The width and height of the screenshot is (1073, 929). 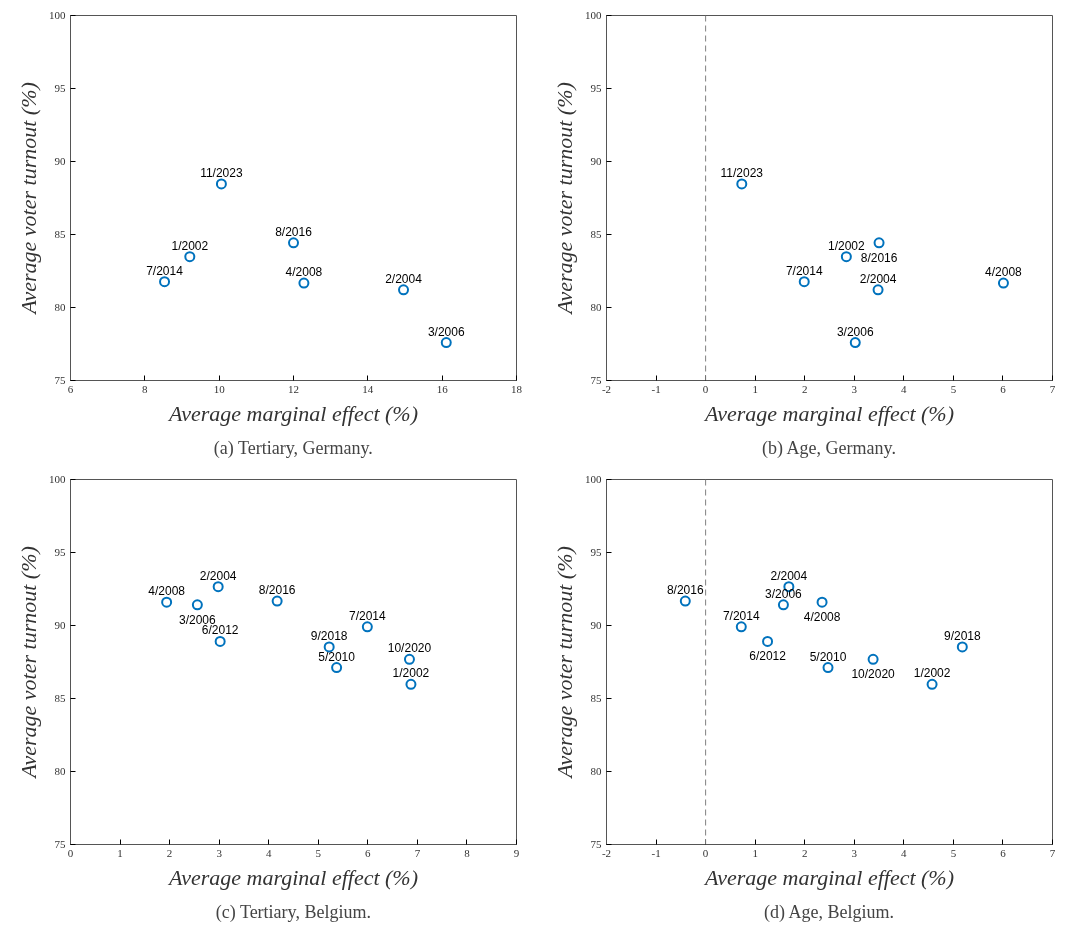 What do you see at coordinates (293, 388) in the screenshot?
I see `x-tick-label: 12` at bounding box center [293, 388].